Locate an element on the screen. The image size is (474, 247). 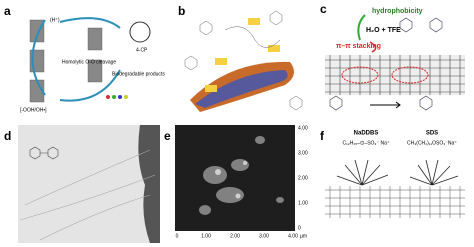
y-tick-label: 2.00 is located at coordinates (303, 178).